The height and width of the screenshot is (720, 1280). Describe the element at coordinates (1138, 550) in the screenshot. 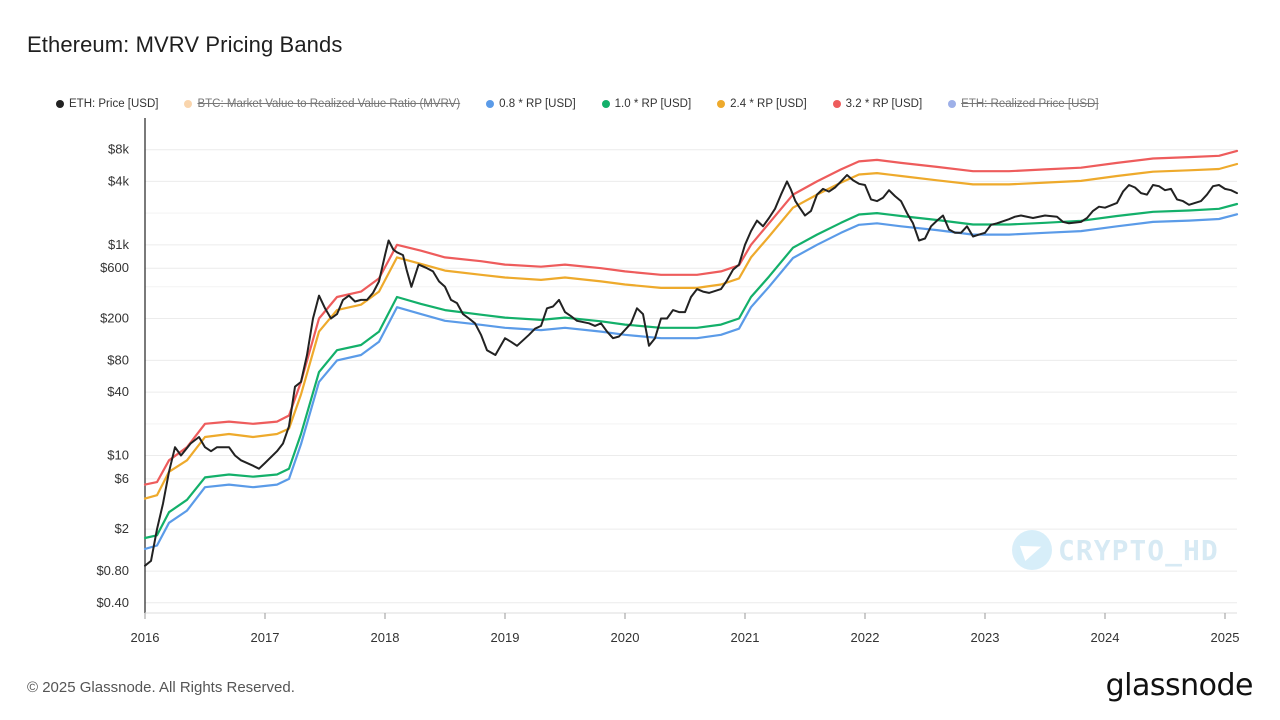

I see `watermark-text: CRYPTO_HD` at that location.